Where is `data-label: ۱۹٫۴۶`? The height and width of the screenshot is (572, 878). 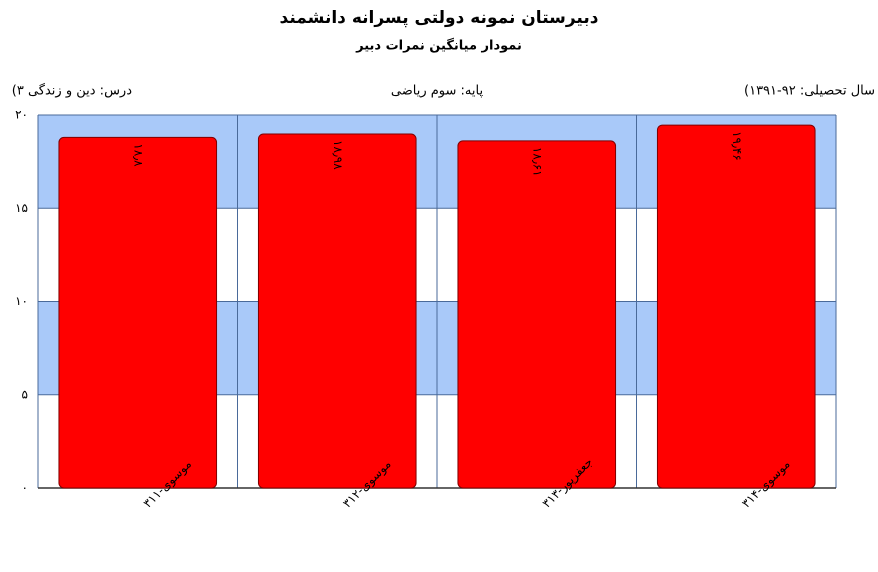 data-label: ۱۹٫۴۶ is located at coordinates (737, 146).